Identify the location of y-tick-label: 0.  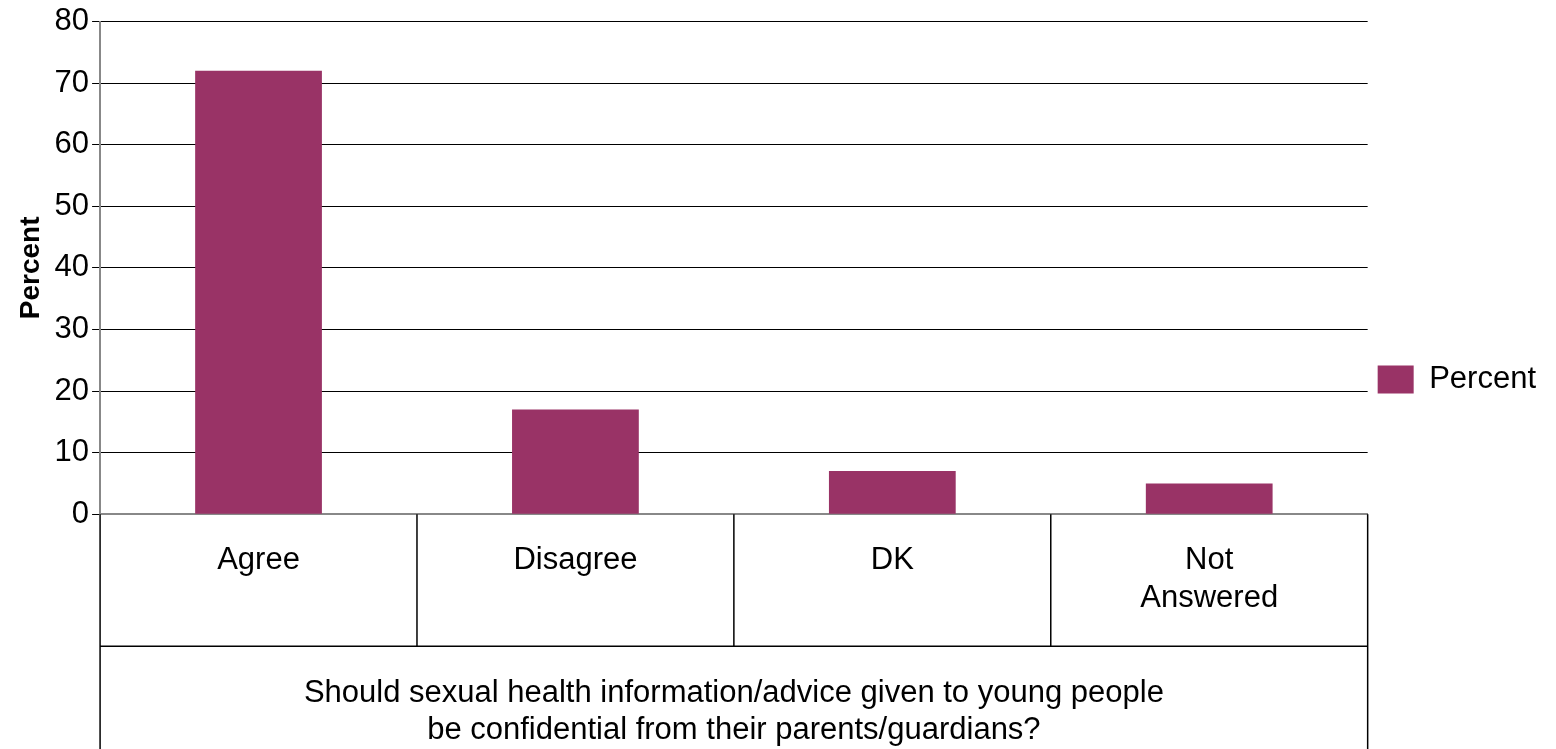
(80, 512).